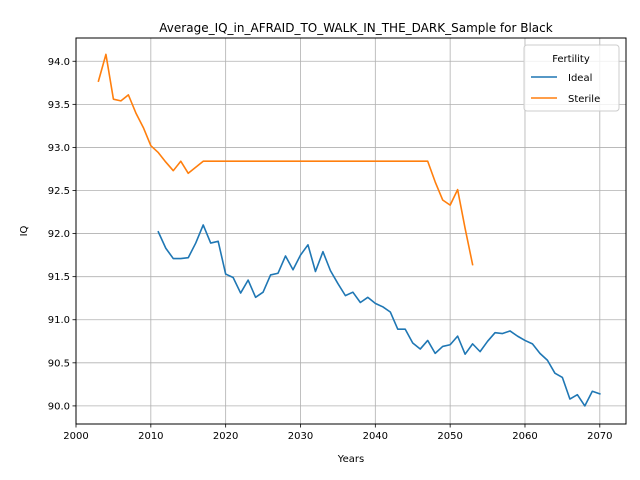  Describe the element at coordinates (24, 230) in the screenshot. I see `y-axis-label: IQ` at that location.